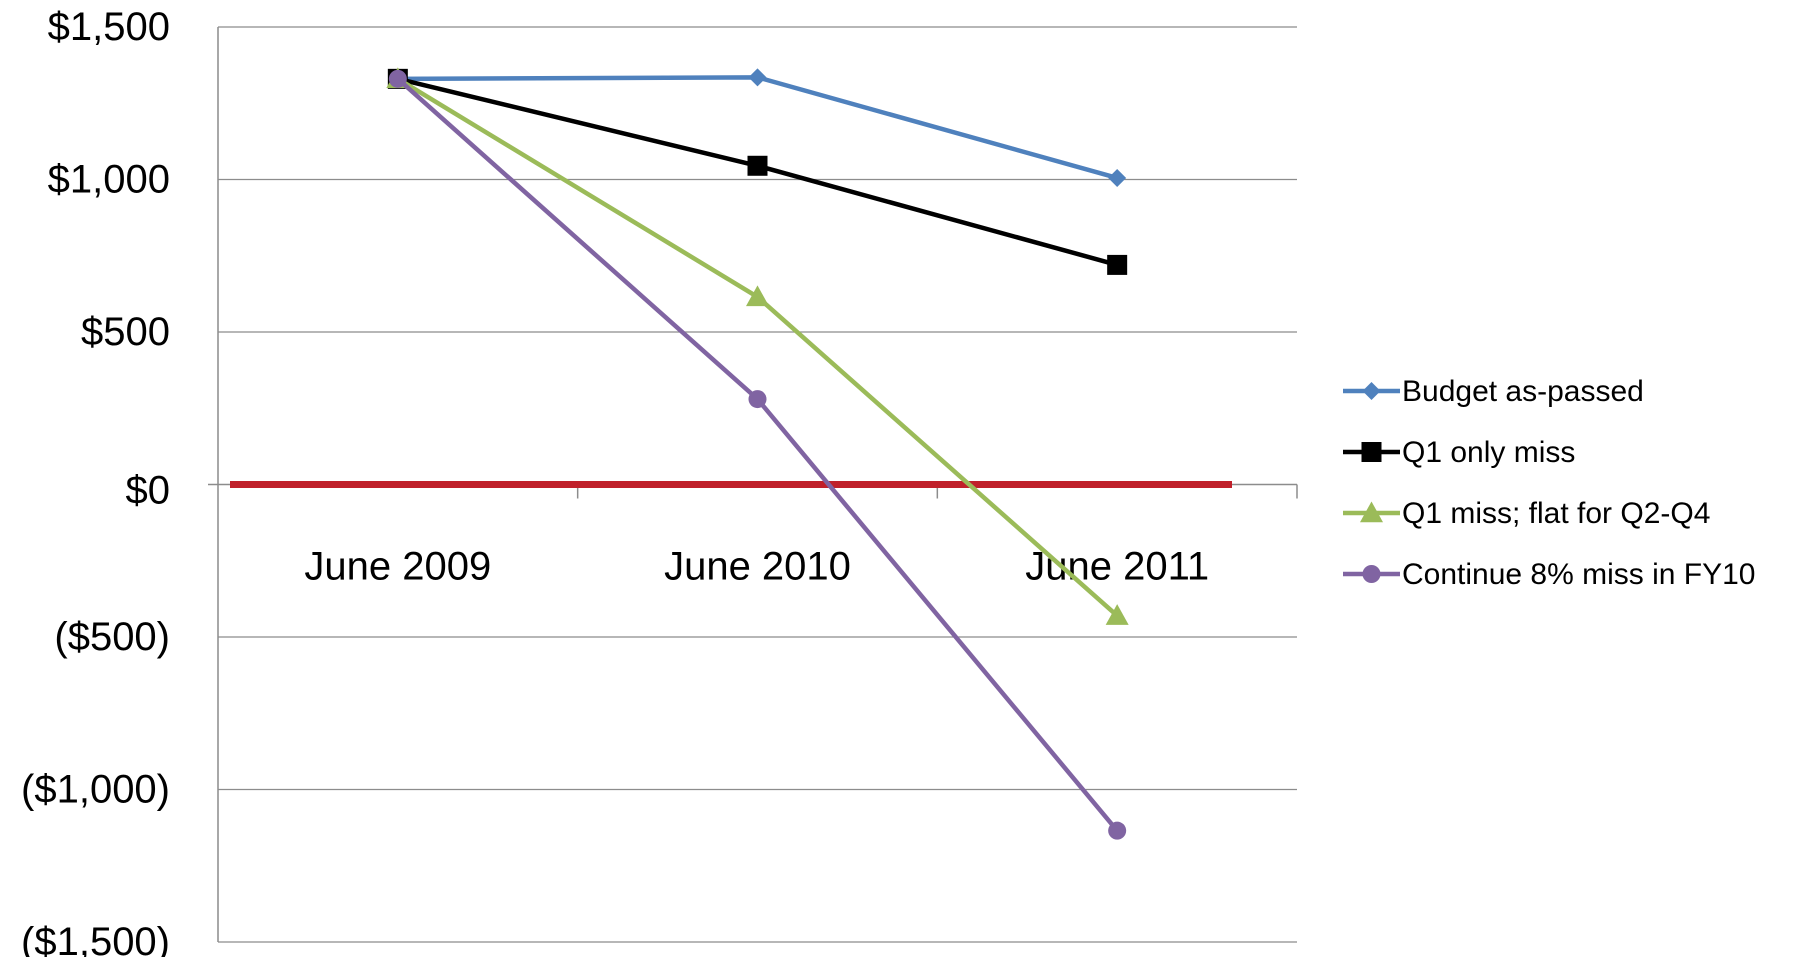 This screenshot has width=1800, height=957. What do you see at coordinates (1371, 391) in the screenshot?
I see `legend-marker-diamond` at bounding box center [1371, 391].